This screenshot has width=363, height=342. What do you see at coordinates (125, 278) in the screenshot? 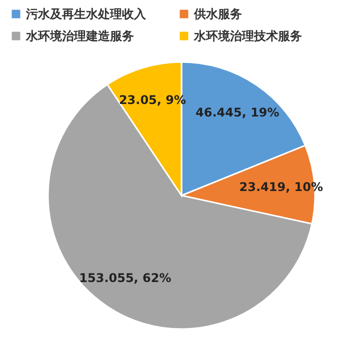
I see `data-label: 153.055, 62%` at bounding box center [125, 278].